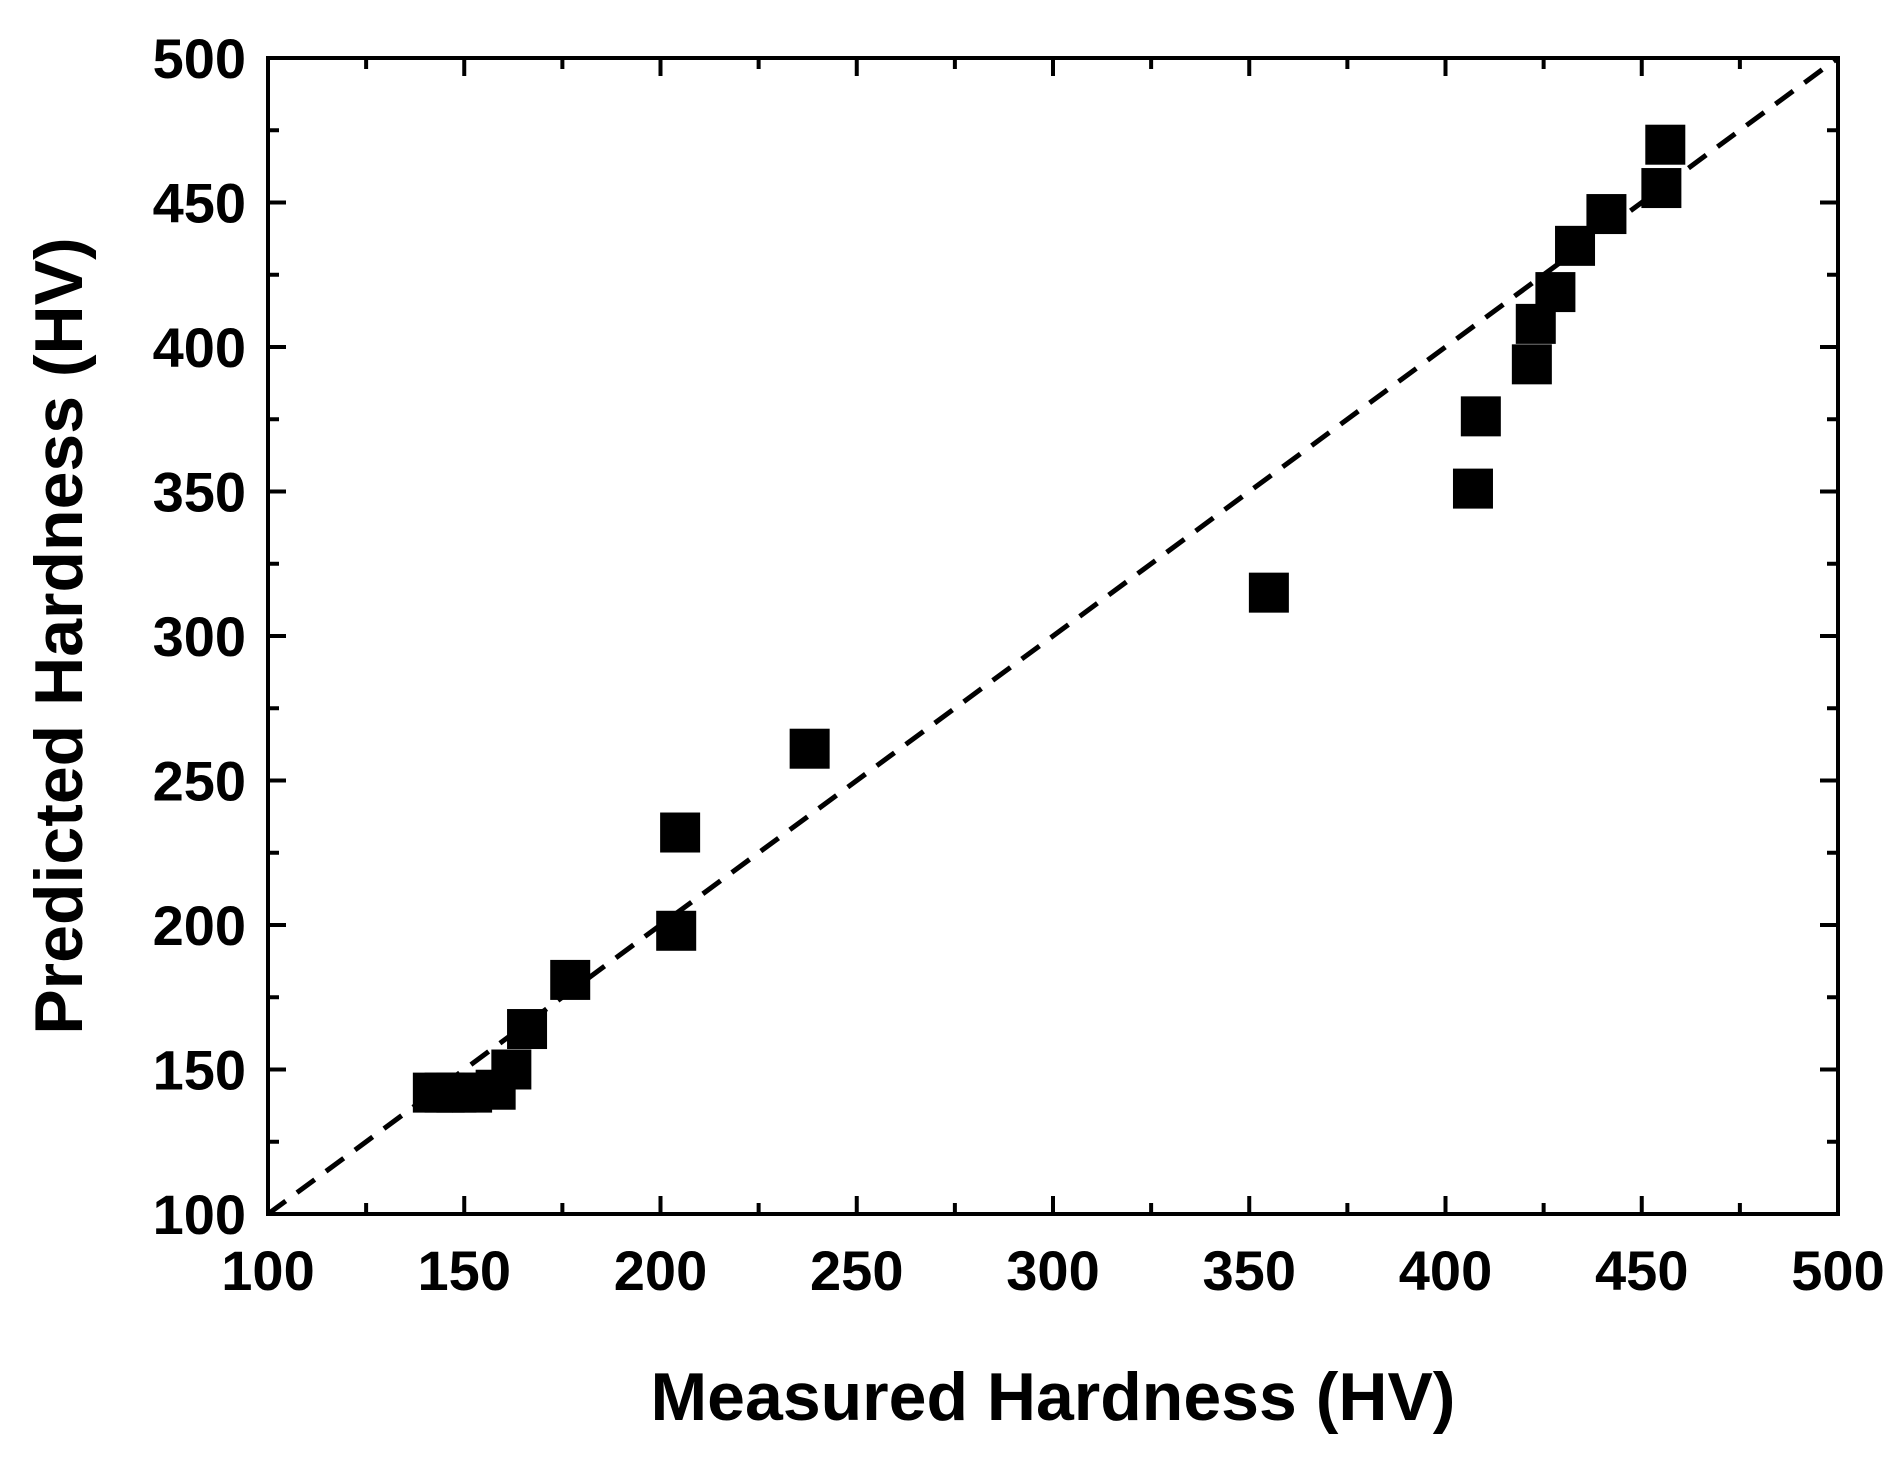  I want to click on y-tick-label: 200, so click(199, 925).